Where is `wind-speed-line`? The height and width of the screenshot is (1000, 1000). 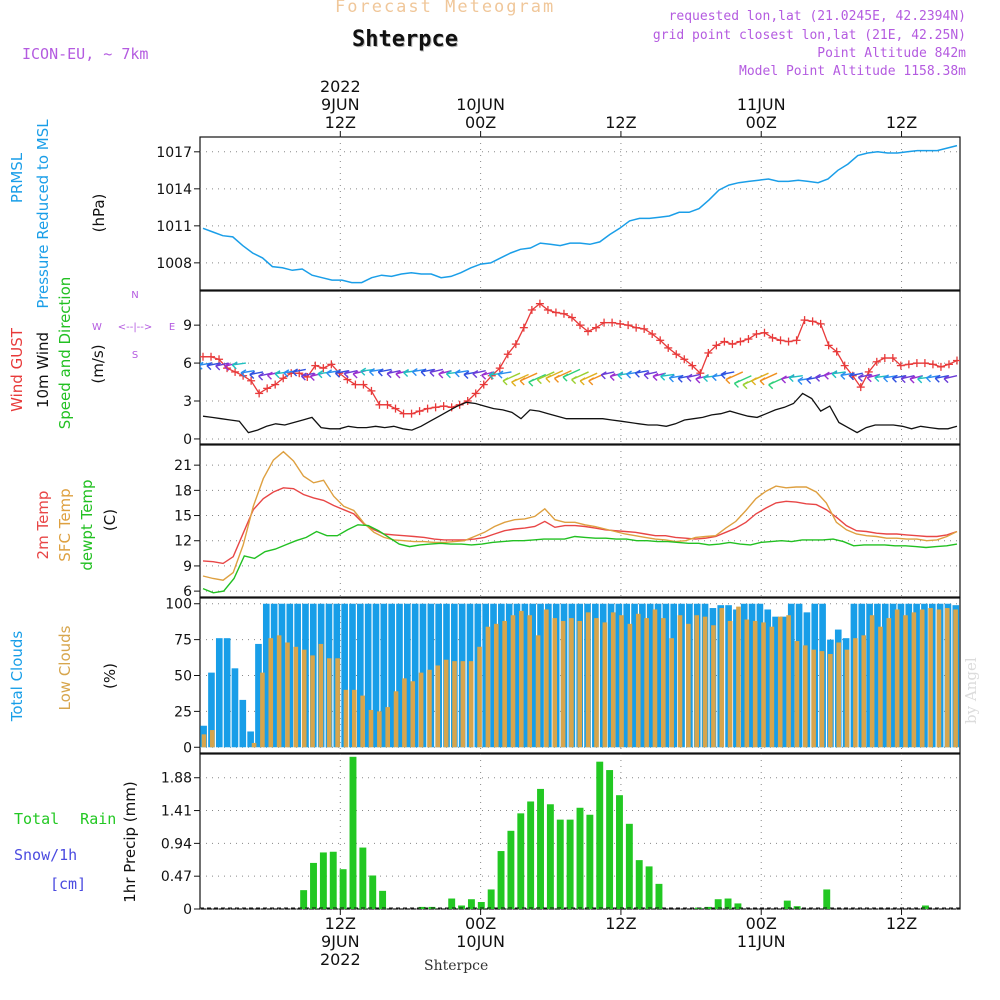 wind-speed-line is located at coordinates (580, 413).